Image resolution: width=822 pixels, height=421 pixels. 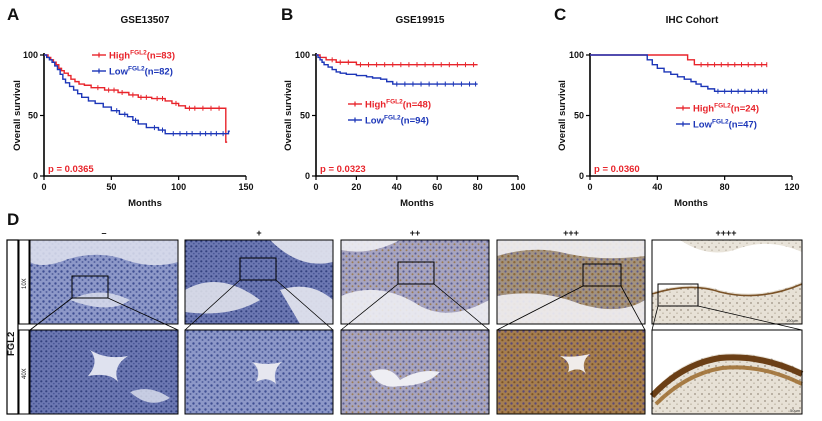 What do you see at coordinates (111, 187) in the screenshot?
I see `x-tick-label: 50` at bounding box center [111, 187].